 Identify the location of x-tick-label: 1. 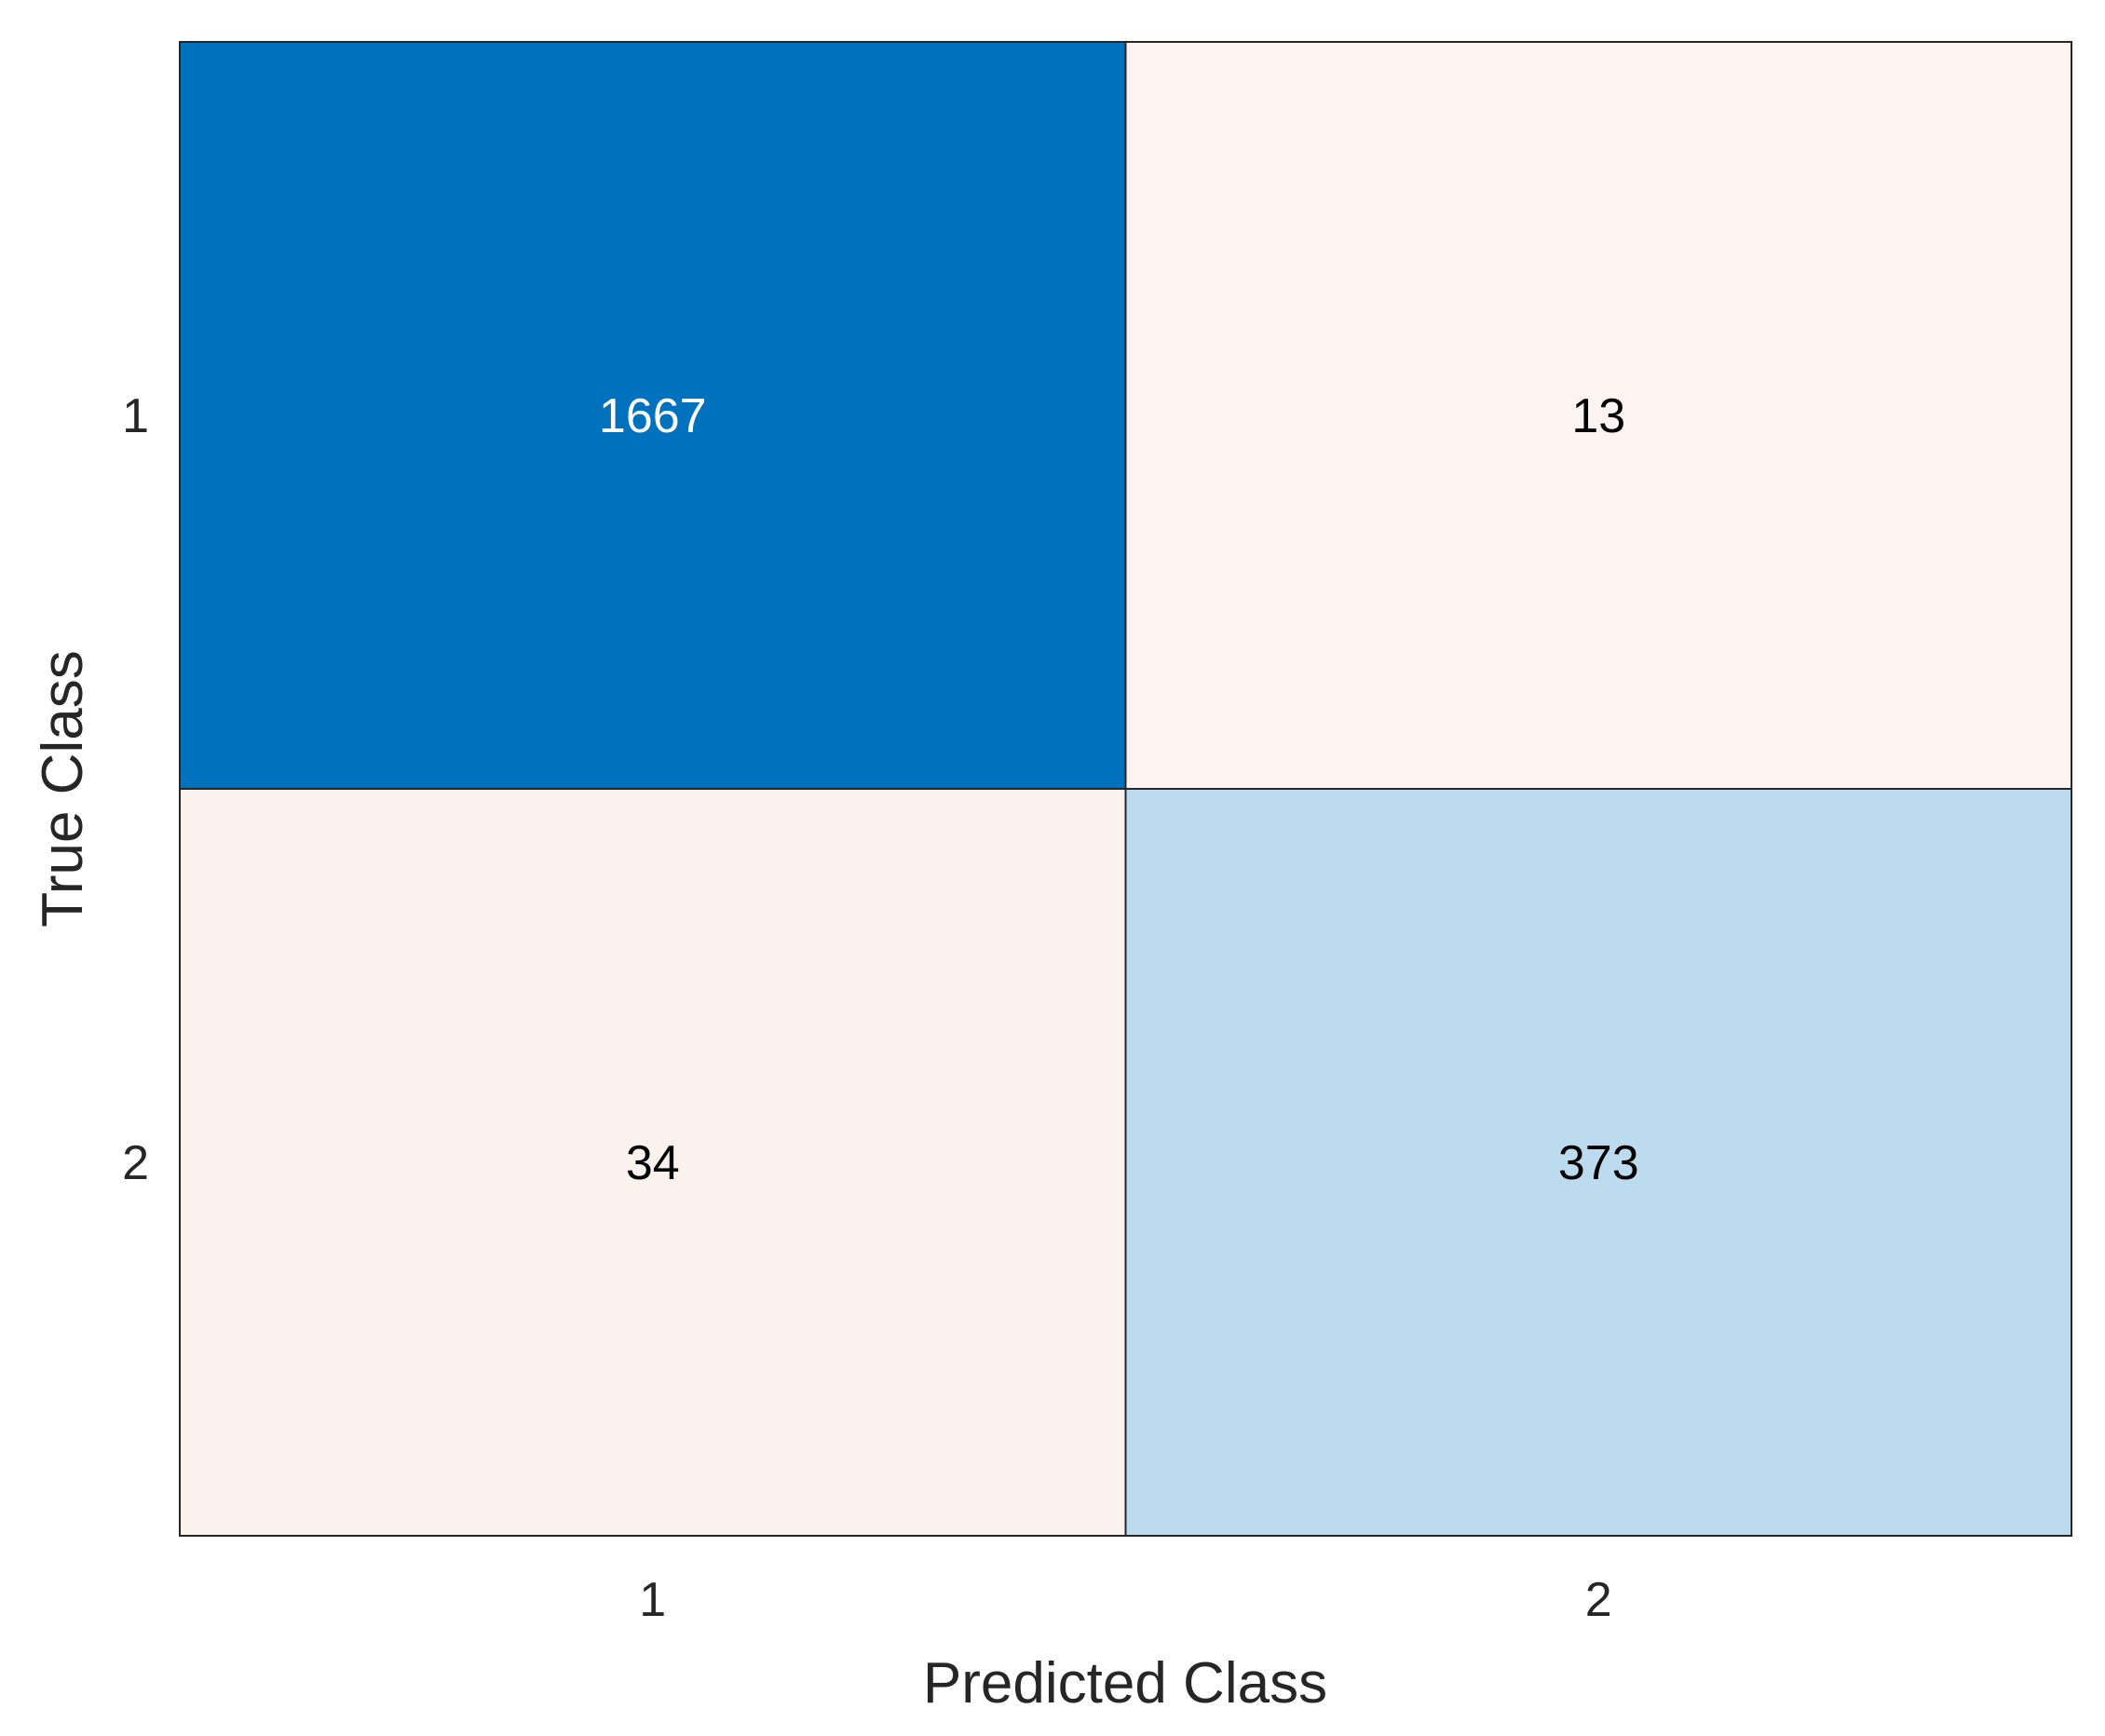
(652, 1600).